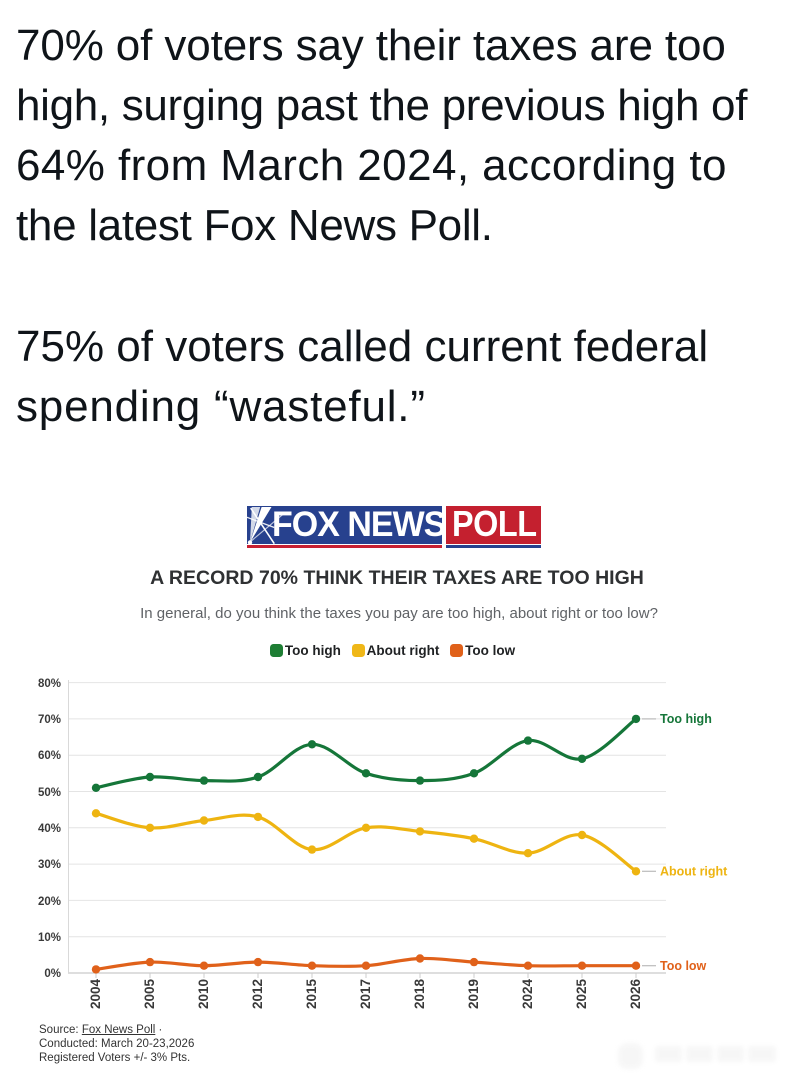 Image resolution: width=794 pixels, height=1080 pixels. I want to click on svg-text: 2010, so click(203, 994).